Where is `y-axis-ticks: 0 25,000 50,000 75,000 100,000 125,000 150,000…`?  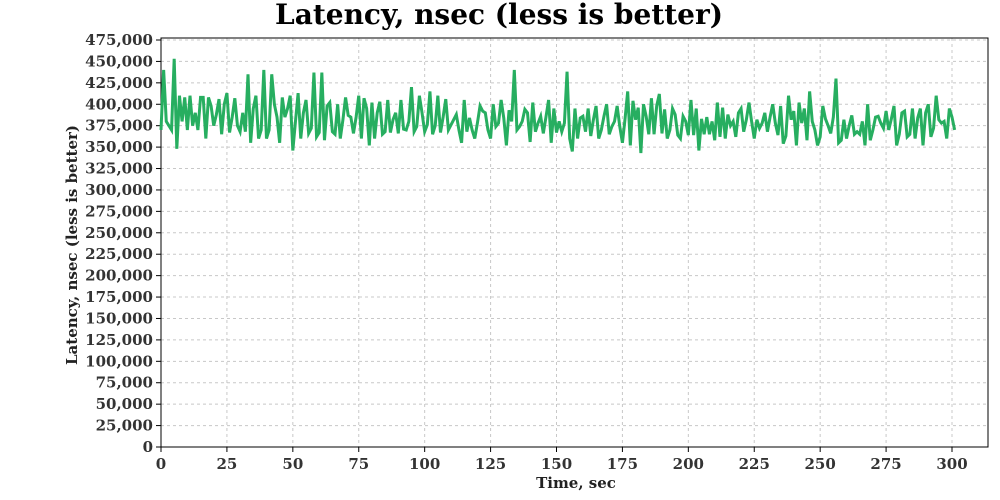
y-axis-ticks: 0 25,000 50,000 75,000 100,000 125,000 150,000… is located at coordinates (123, 243).